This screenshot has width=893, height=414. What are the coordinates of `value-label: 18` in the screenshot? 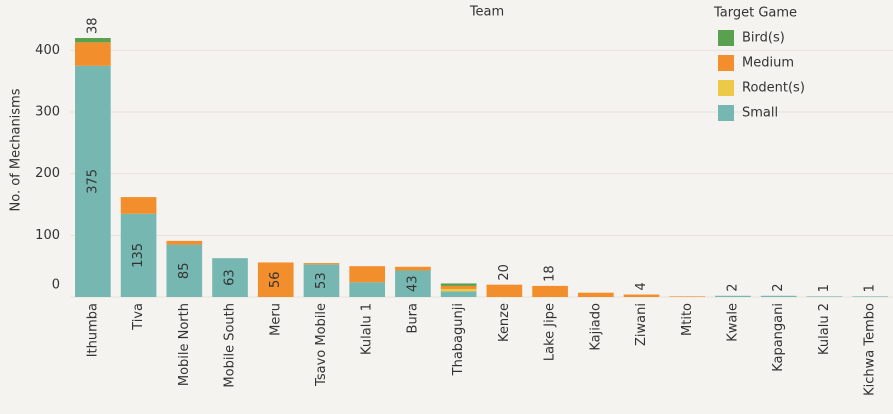 It's located at (550, 273).